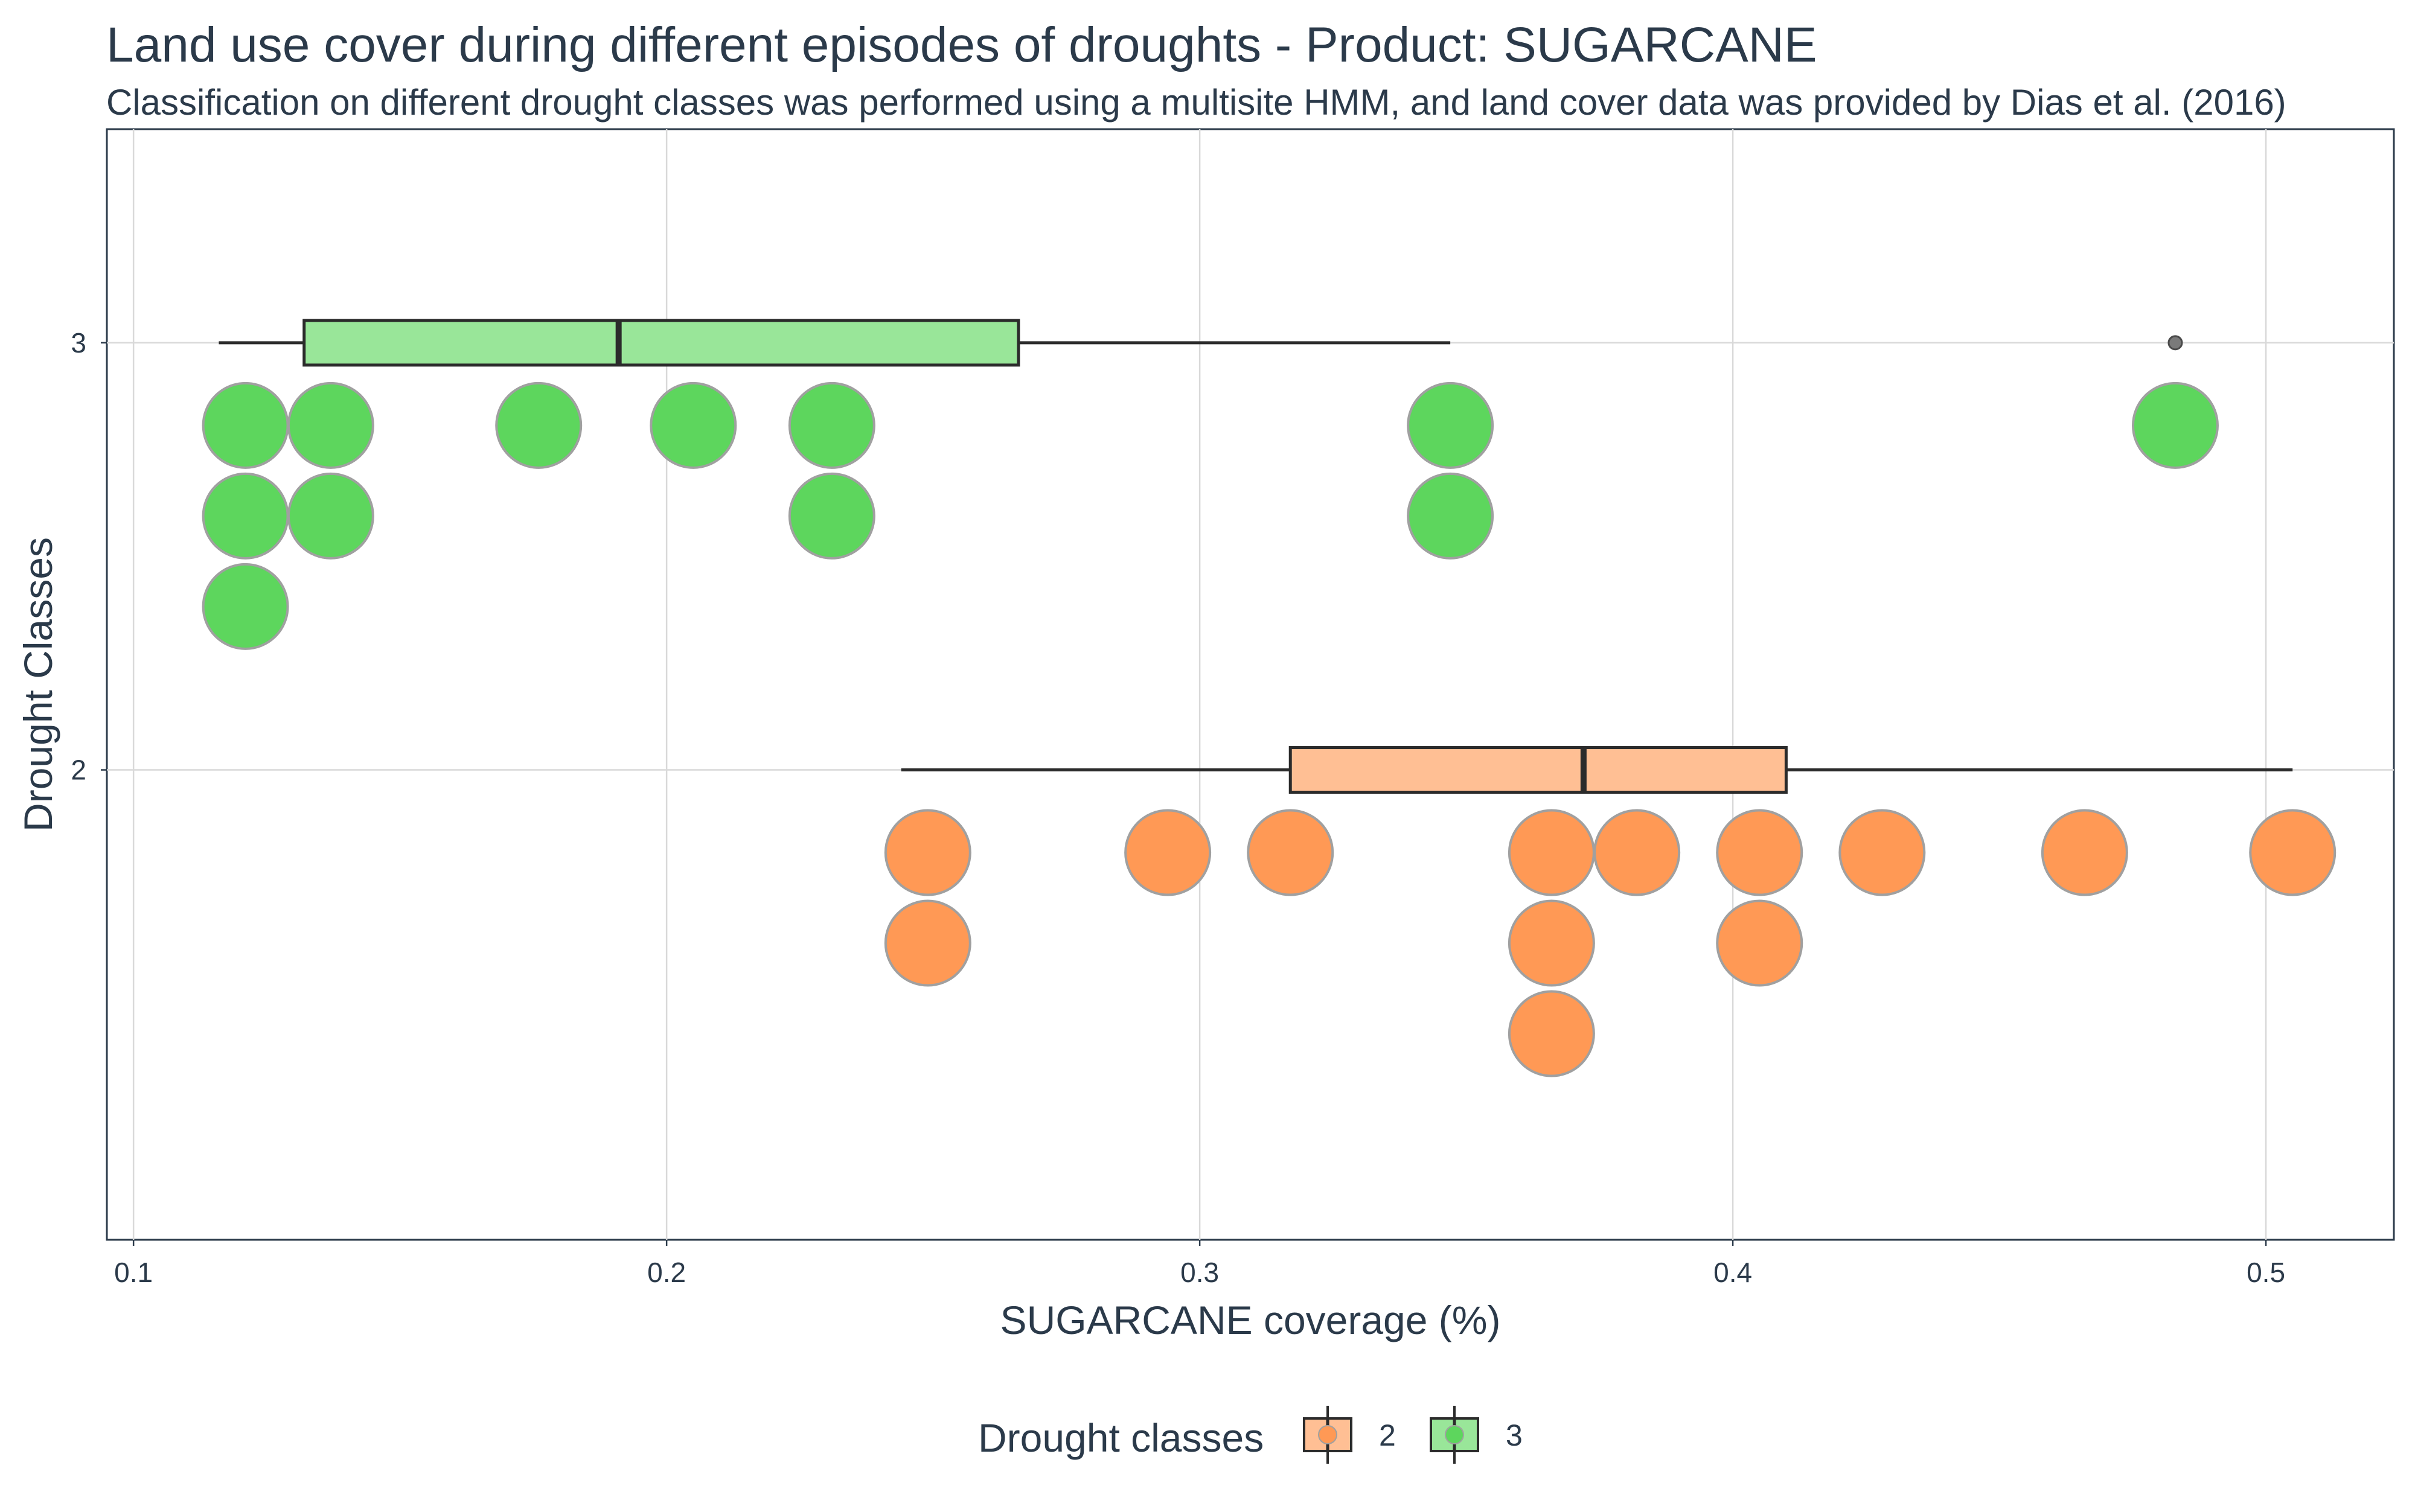 The width and height of the screenshot is (2415, 1512). What do you see at coordinates (133, 1272) in the screenshot?
I see `x-tick-label: 0.1` at bounding box center [133, 1272].